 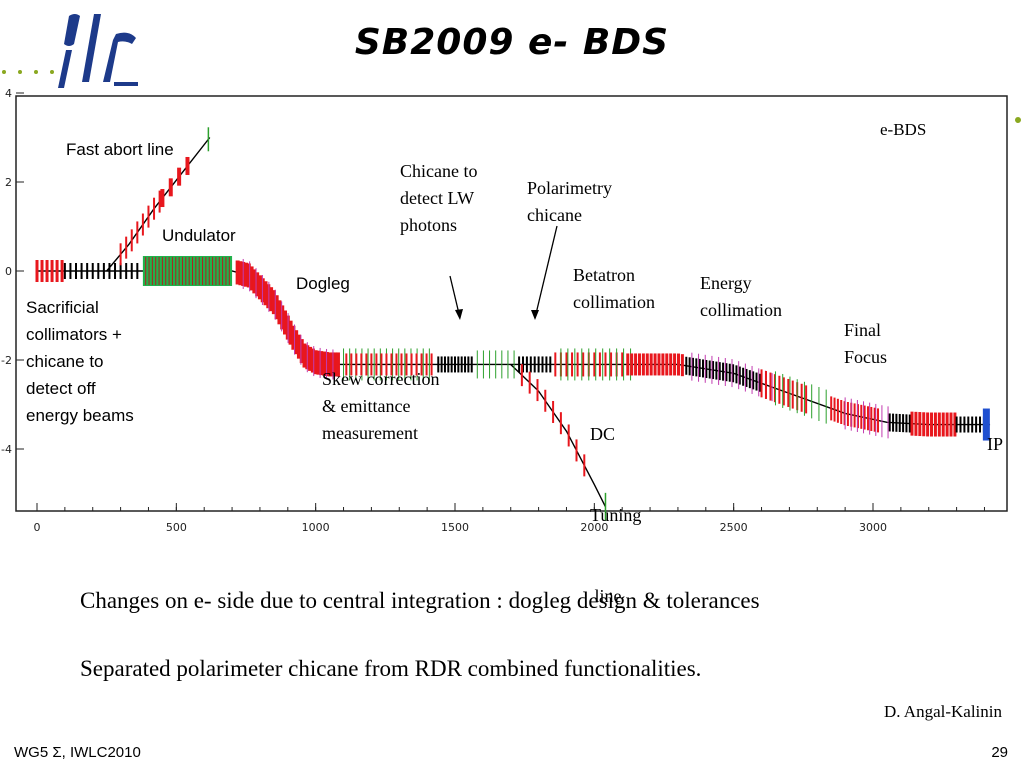 I want to click on final-focus-label: Final Focus, so click(x=866, y=343).